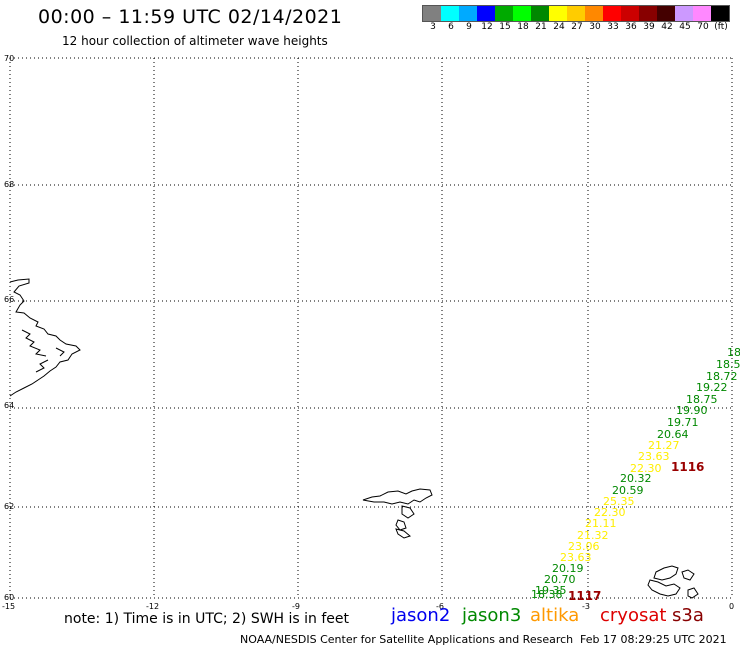  What do you see at coordinates (586, 606) in the screenshot?
I see `lon-label-m3: -3` at bounding box center [586, 606].